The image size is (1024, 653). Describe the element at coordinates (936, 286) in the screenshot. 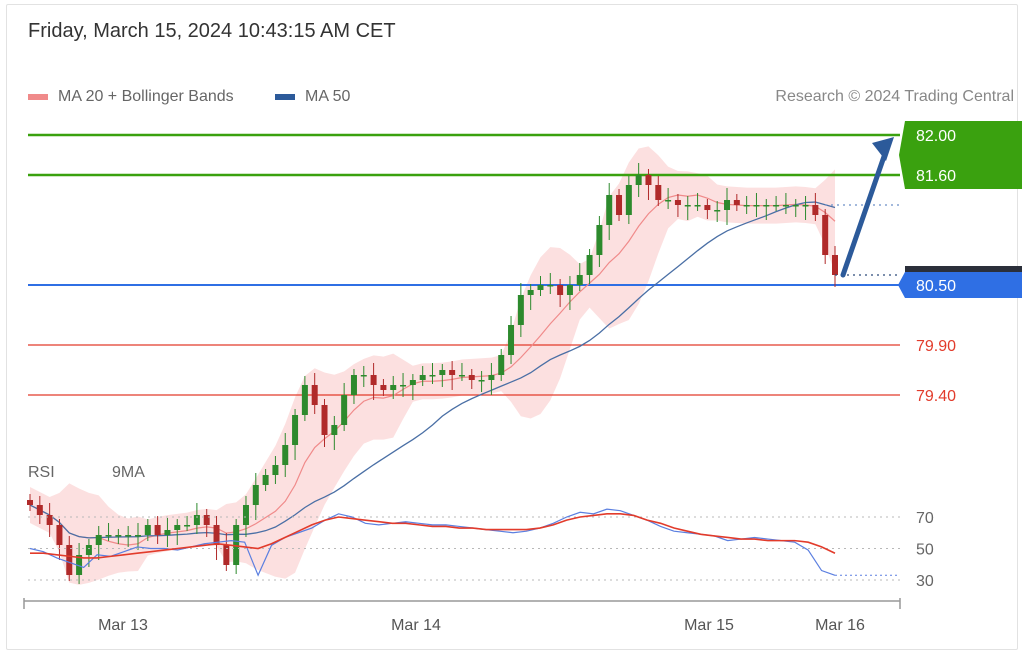

I see `level-tag-pivot: 80.50` at that location.